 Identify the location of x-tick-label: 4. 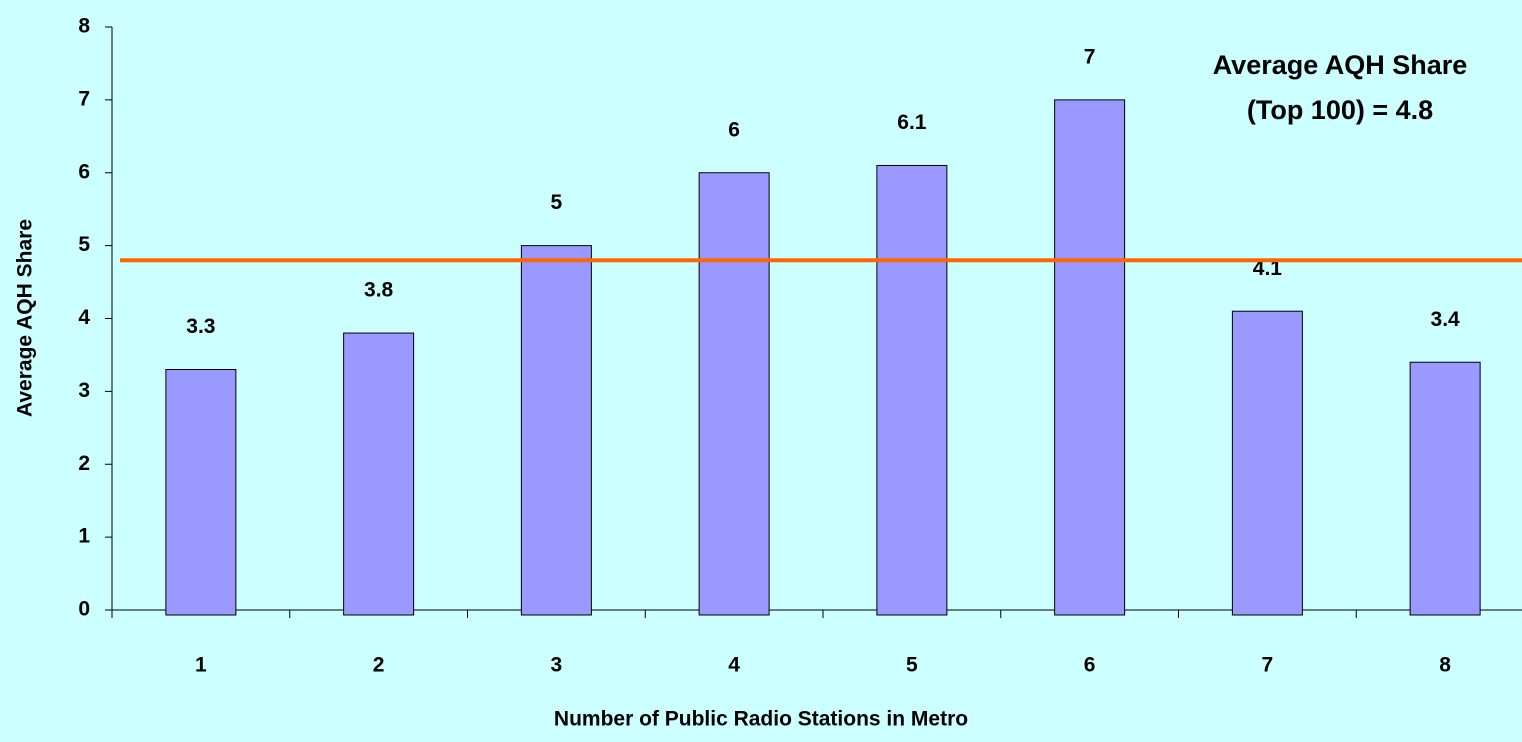
(734, 665).